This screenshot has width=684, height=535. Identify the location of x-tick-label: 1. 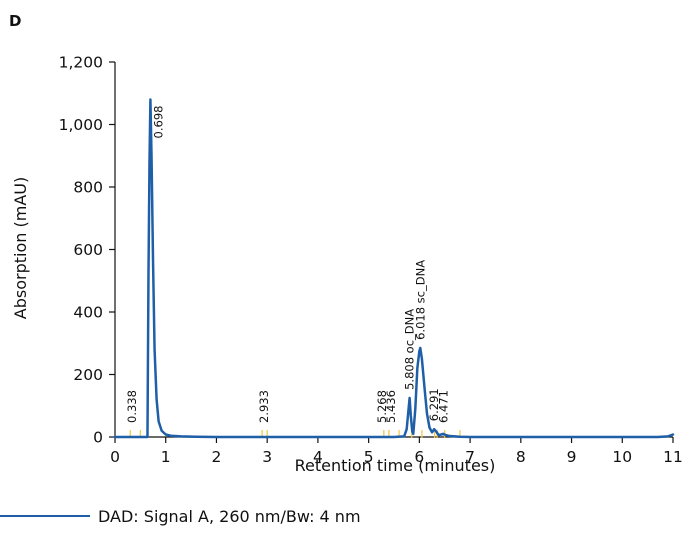
(166, 457).